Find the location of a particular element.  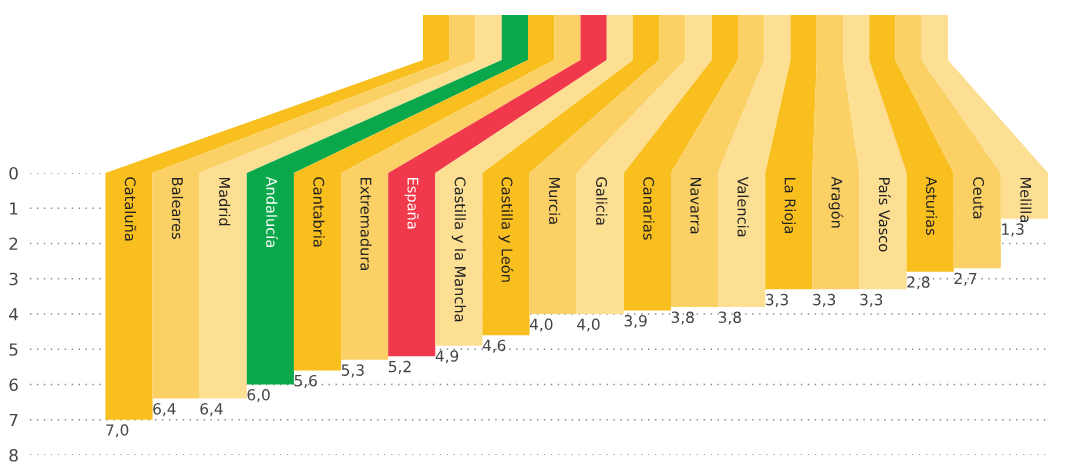

y-tick-label: 5 is located at coordinates (13, 349).